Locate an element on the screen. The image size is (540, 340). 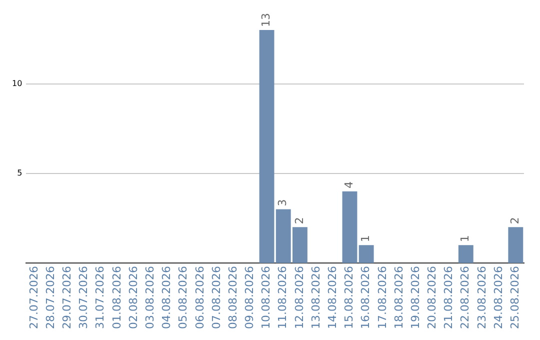
x-tick-label: 15.08.2026 is located at coordinates (349, 298).